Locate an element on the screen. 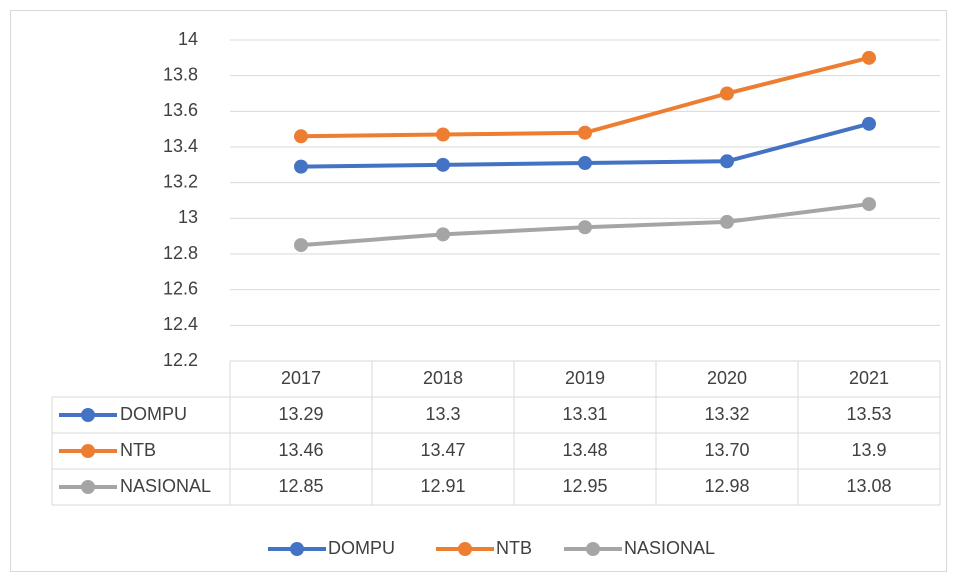 This screenshot has width=957, height=582. y-tick-label: 12.6 is located at coordinates (180, 288).